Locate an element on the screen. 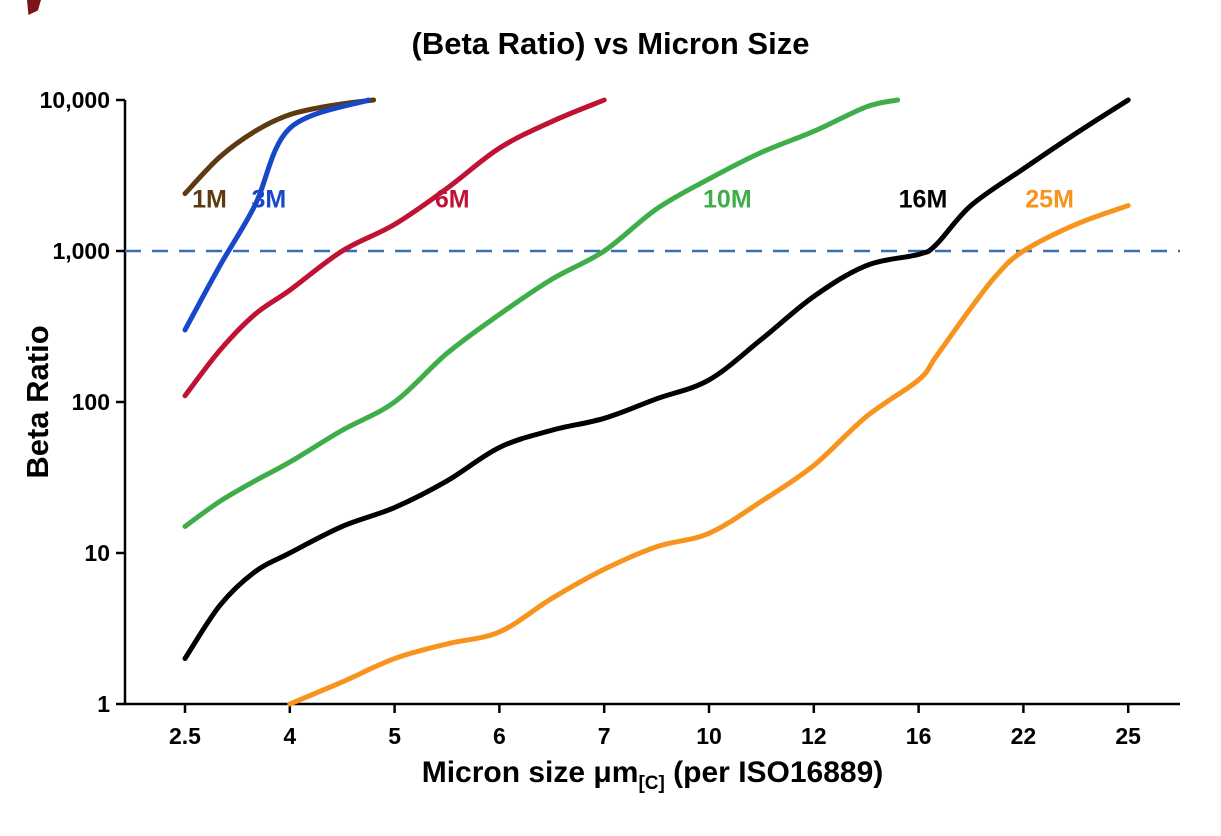  x-tick-label: 25 is located at coordinates (1128, 736).